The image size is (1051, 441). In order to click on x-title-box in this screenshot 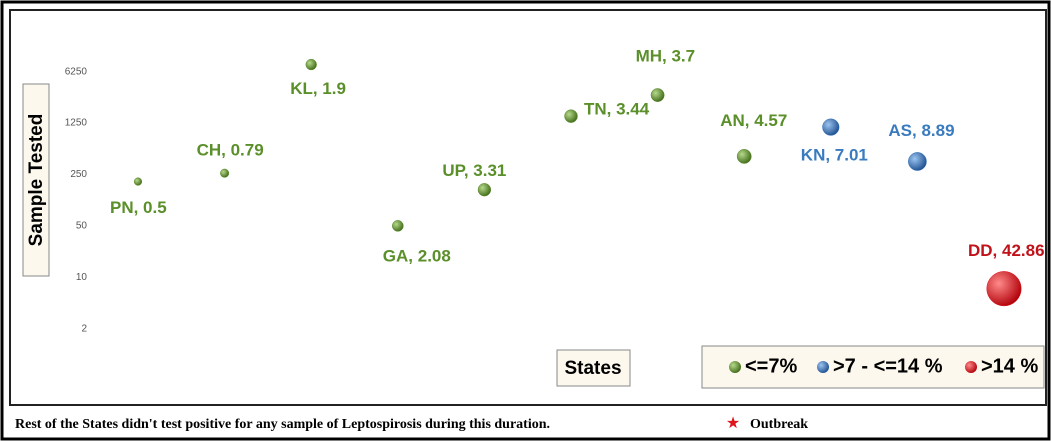, I will do `click(593, 368)`.